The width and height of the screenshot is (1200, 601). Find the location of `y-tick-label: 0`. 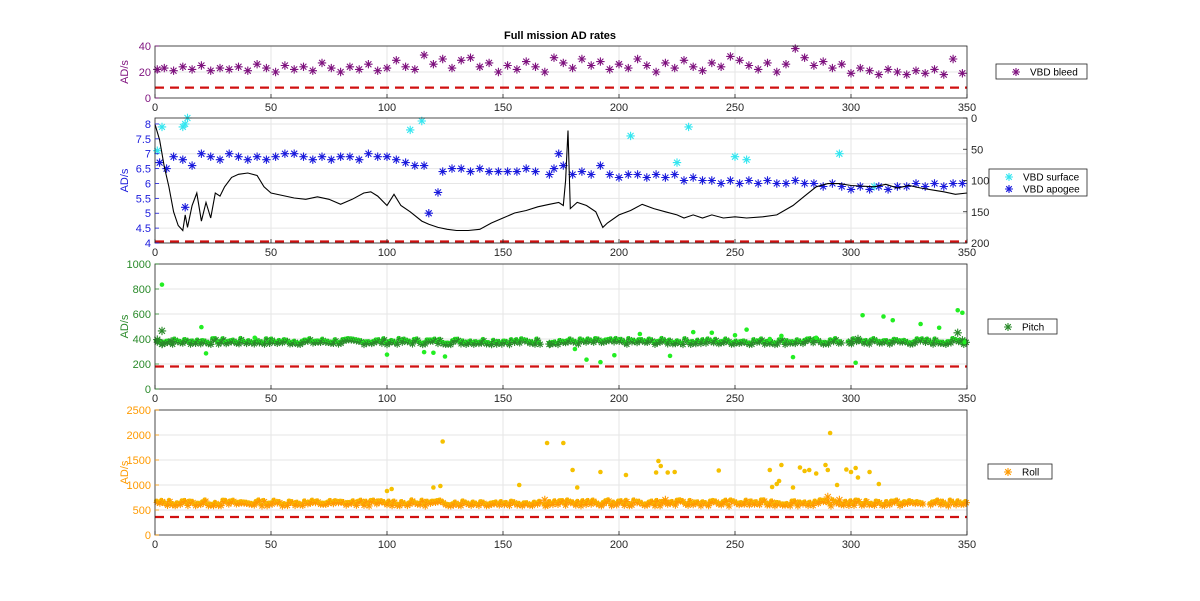

y-tick-label: 0 is located at coordinates (148, 390).